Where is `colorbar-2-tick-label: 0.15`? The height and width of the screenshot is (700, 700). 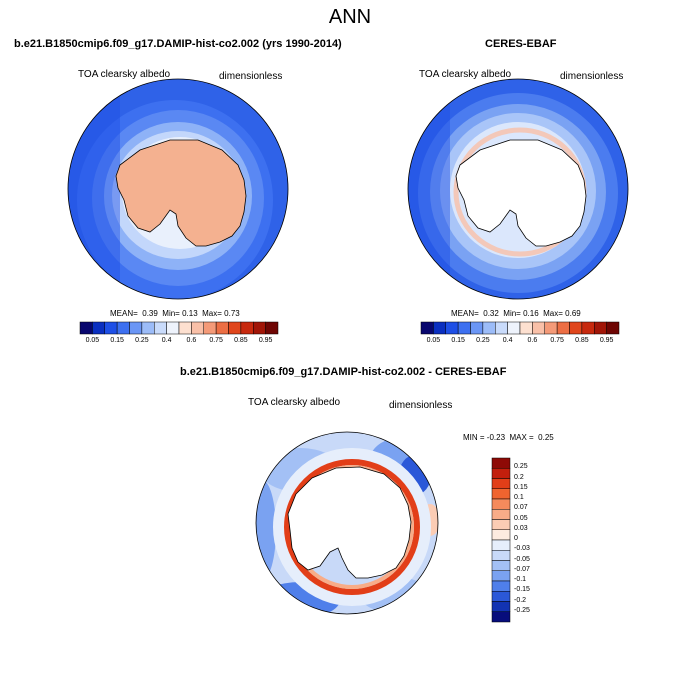
colorbar-2-tick-label: 0.15 is located at coordinates (458, 340).